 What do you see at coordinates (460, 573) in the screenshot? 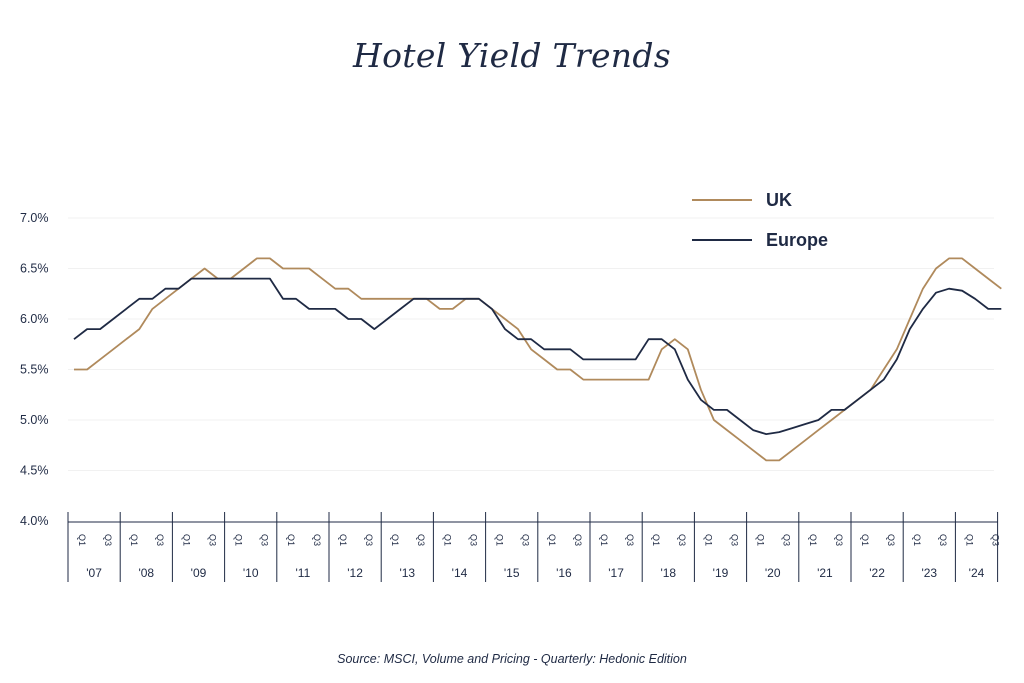
I see `year-tick-label: '14` at bounding box center [460, 573].